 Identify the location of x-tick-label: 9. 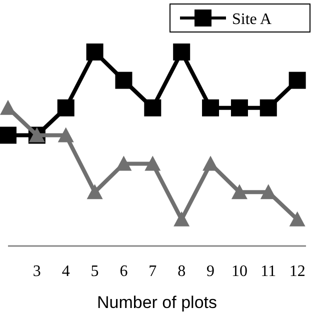
(210, 271).